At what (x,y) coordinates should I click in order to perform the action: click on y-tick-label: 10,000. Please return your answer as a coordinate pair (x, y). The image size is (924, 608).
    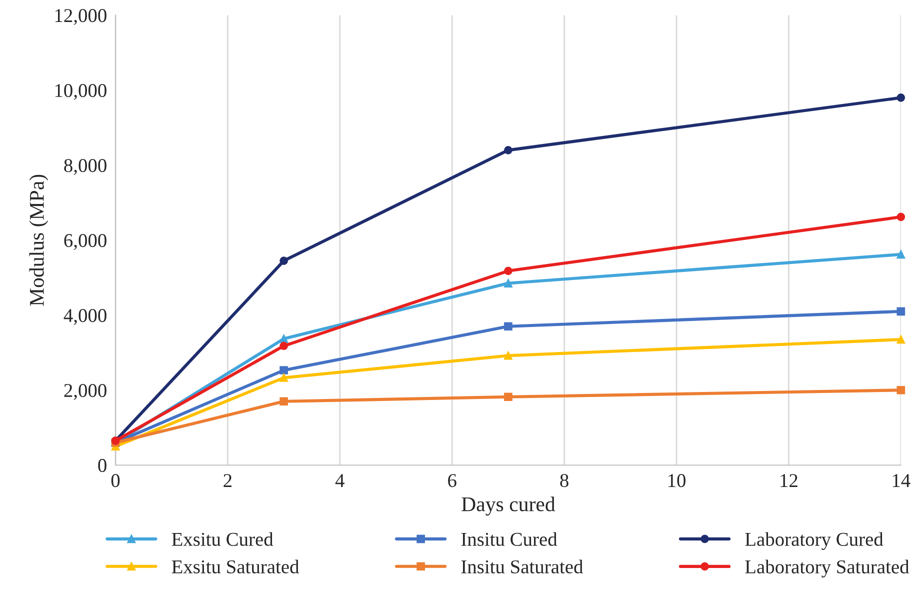
    Looking at the image, I should click on (80, 92).